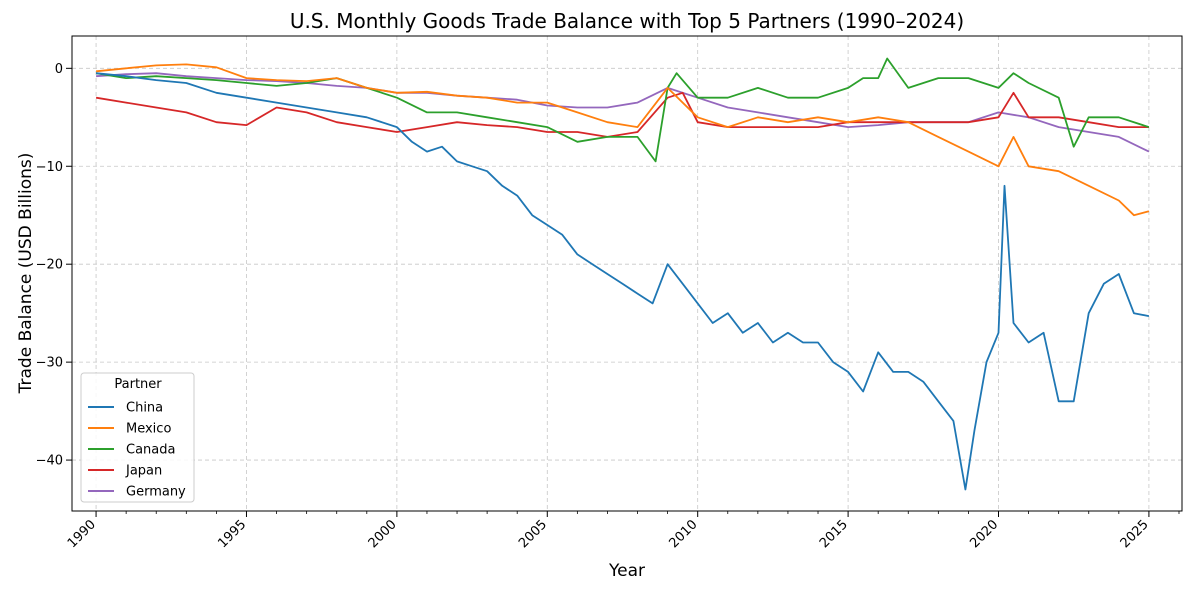  What do you see at coordinates (626, 571) in the screenshot?
I see `x-axis-label: Year` at bounding box center [626, 571].